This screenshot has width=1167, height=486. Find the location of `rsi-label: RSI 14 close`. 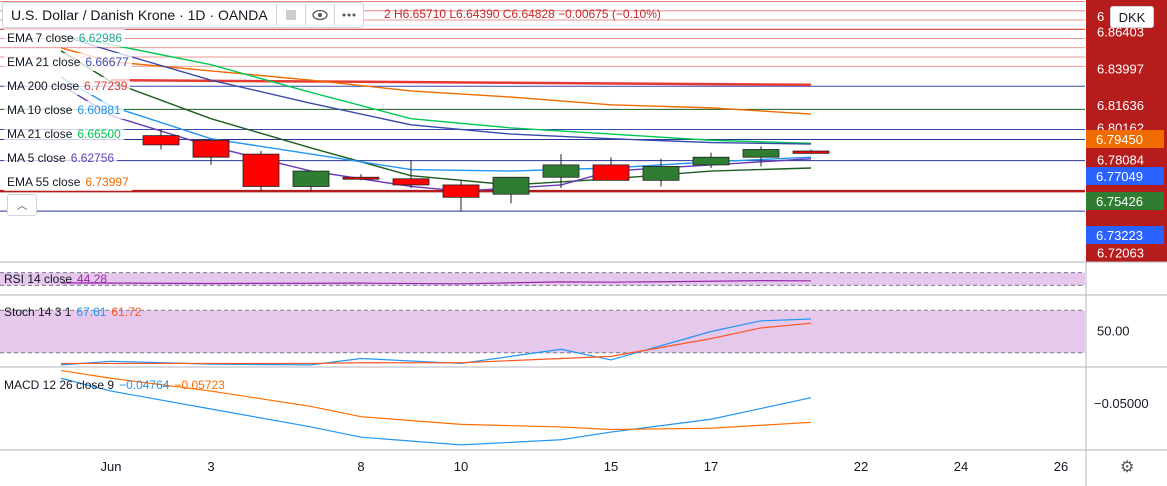

rsi-label: RSI 14 close is located at coordinates (38, 279).